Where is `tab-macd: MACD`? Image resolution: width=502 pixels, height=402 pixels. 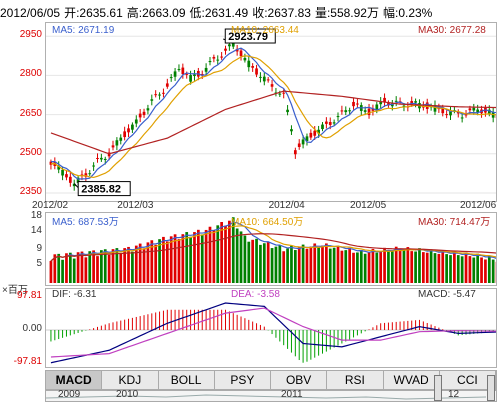 tab-macd: MACD is located at coordinates (74, 380).